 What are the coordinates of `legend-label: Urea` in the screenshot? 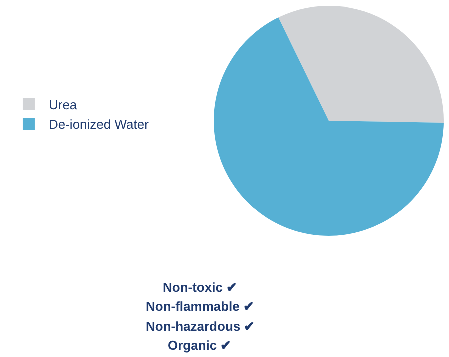 It's located at (63, 104).